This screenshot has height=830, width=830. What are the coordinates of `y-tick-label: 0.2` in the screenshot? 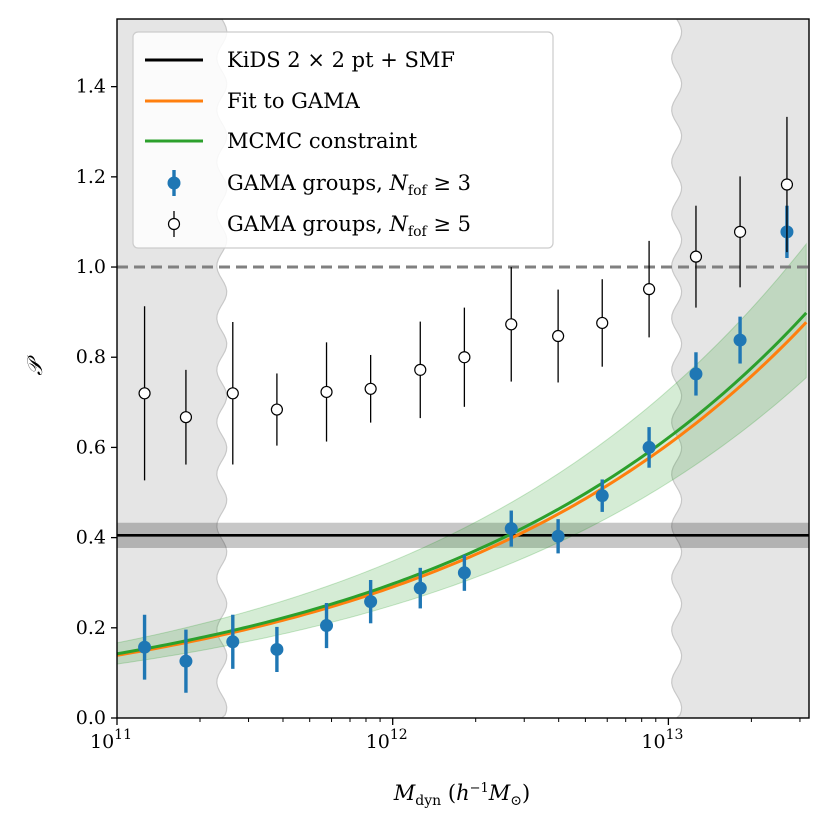 It's located at (91, 628).